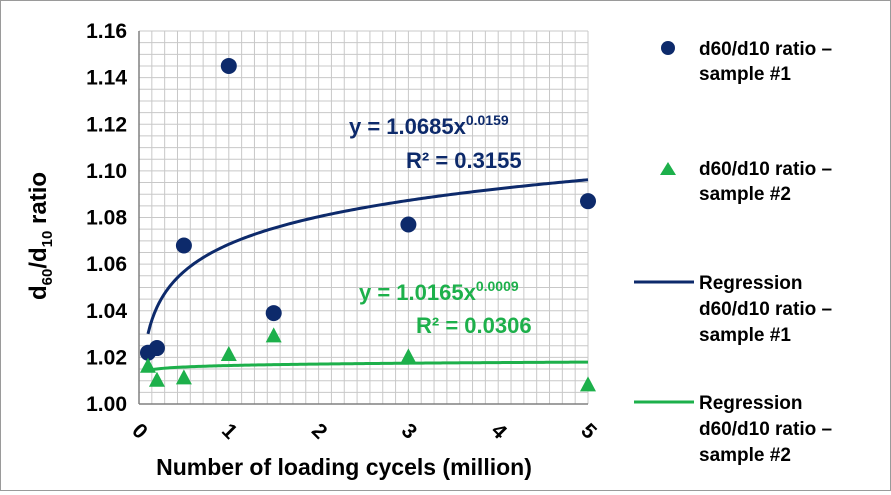  I want to click on y-tick-label: 1.16, so click(106, 31).